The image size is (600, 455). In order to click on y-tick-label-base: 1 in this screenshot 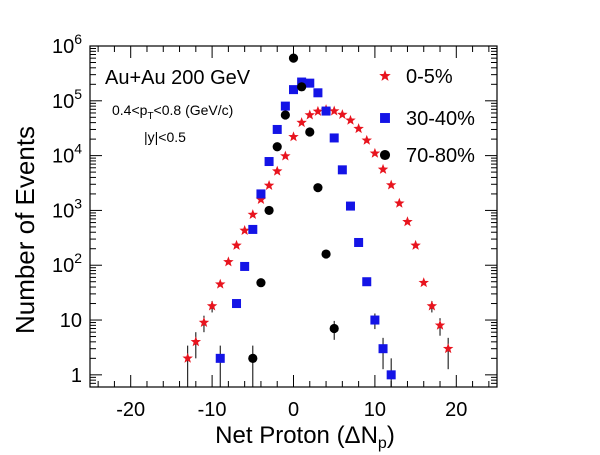, I will do `click(76, 376)`.